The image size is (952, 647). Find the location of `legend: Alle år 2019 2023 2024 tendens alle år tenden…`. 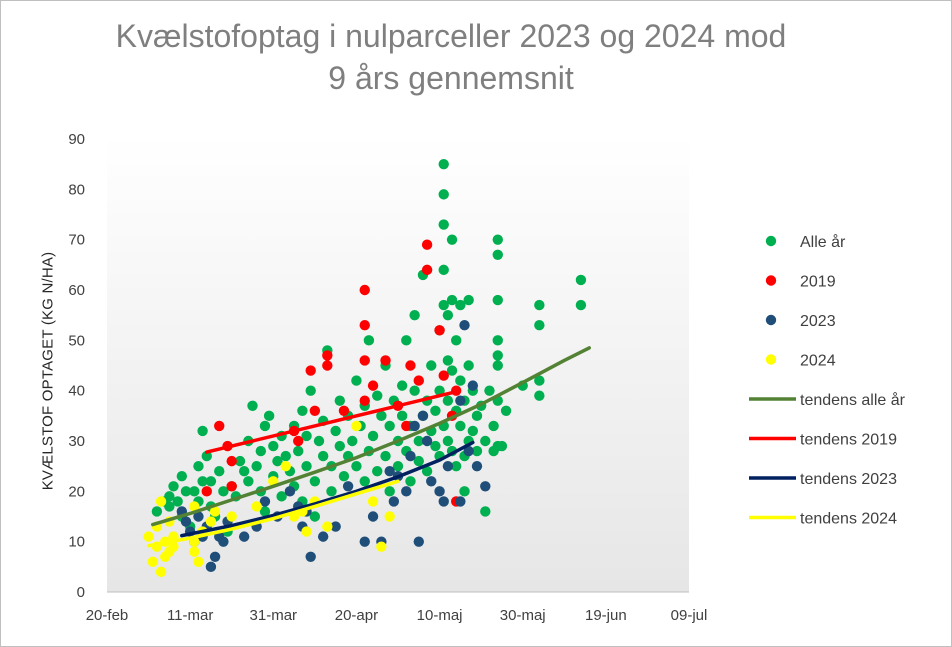

legend: Alle år 2019 2023 2024 tendens alle år tenden… is located at coordinates (827, 380).